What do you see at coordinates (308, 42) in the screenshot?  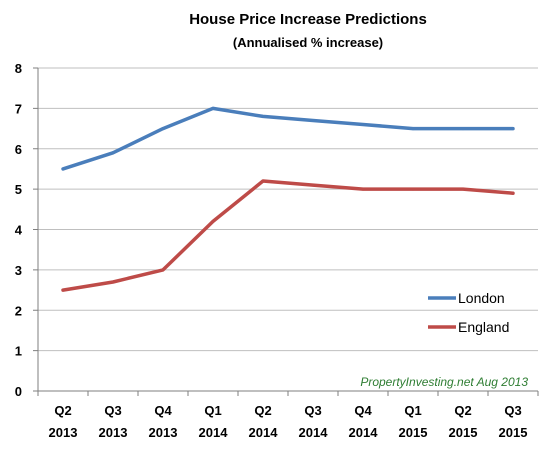 I see `chart-subtitle: (Annualised % increase)` at bounding box center [308, 42].